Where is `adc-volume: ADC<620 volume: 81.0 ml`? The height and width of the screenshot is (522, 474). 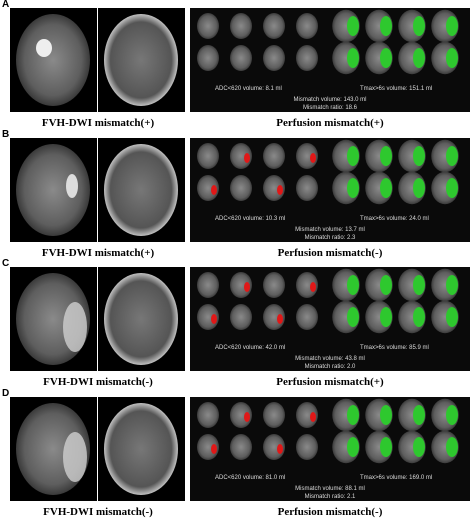
adc-volume: ADC<620 volume: 81.0 ml is located at coordinates (250, 478).